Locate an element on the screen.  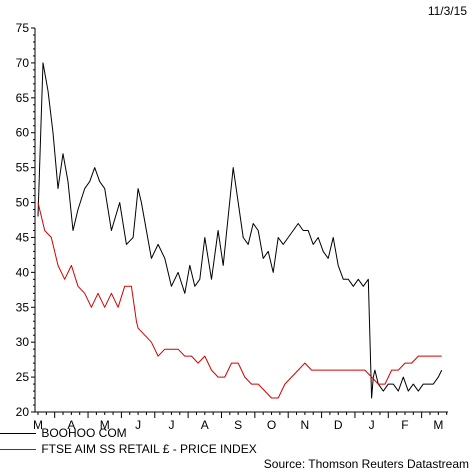
y-tick-label: 40 is located at coordinates (23, 272).